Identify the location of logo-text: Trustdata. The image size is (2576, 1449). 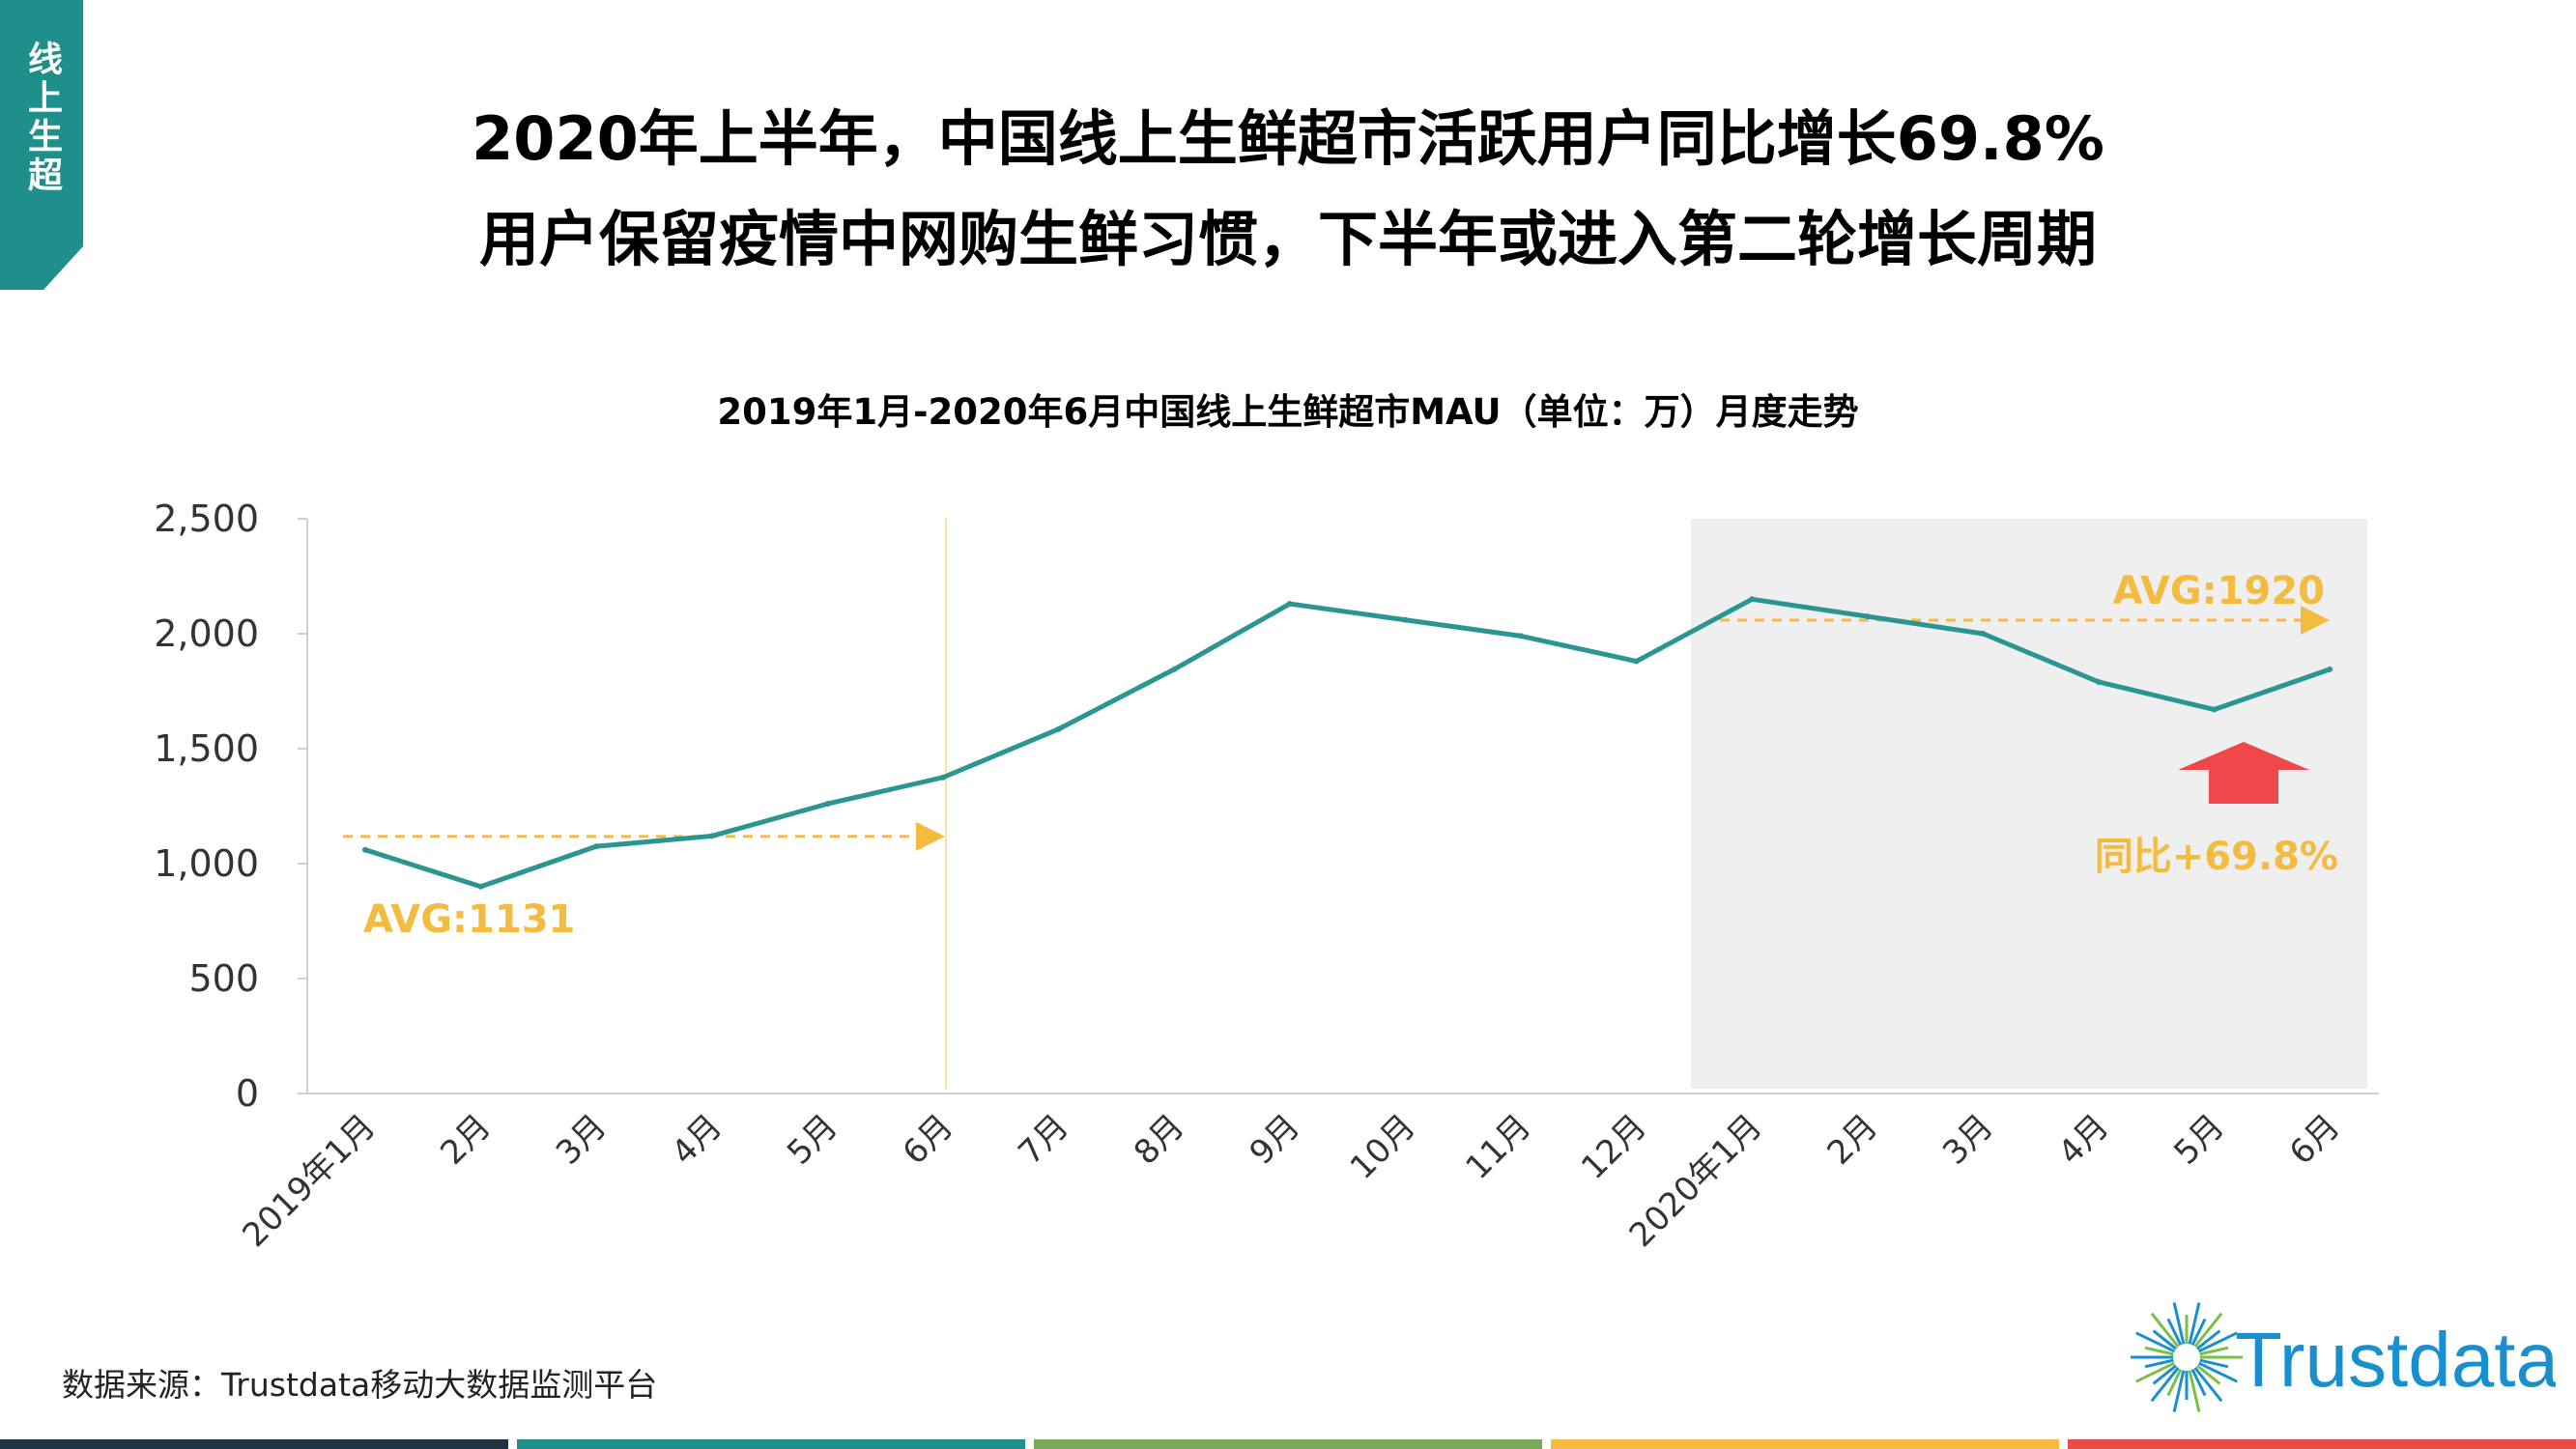
(2396, 1360).